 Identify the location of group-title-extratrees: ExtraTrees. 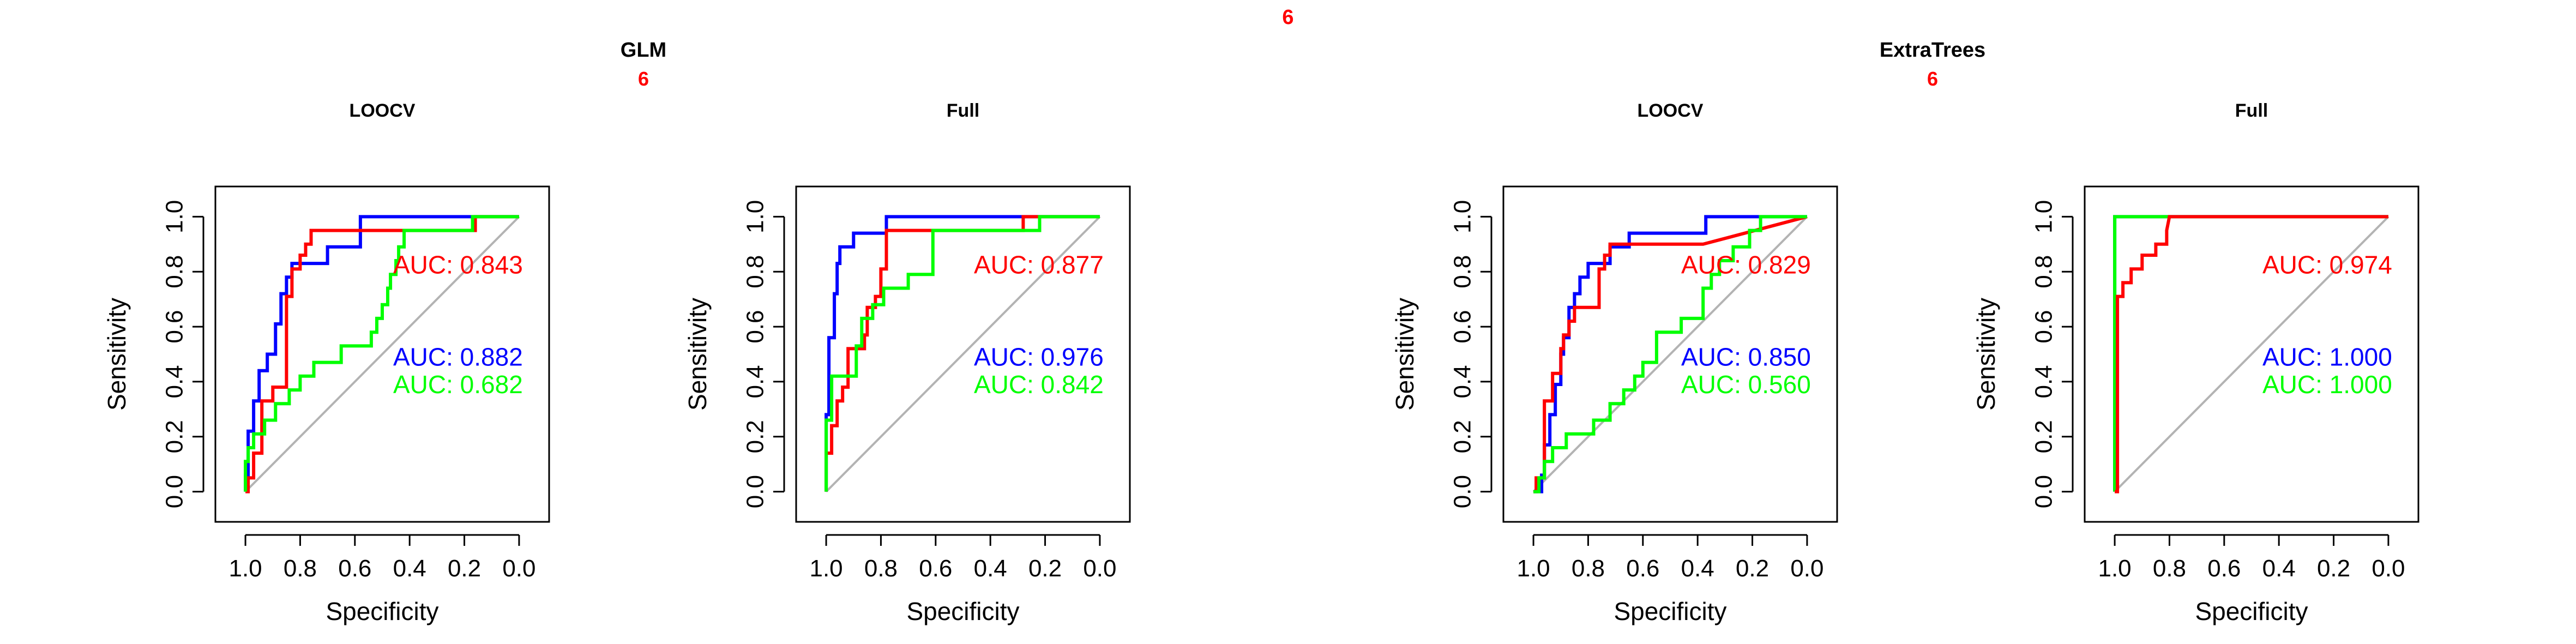
(1932, 50).